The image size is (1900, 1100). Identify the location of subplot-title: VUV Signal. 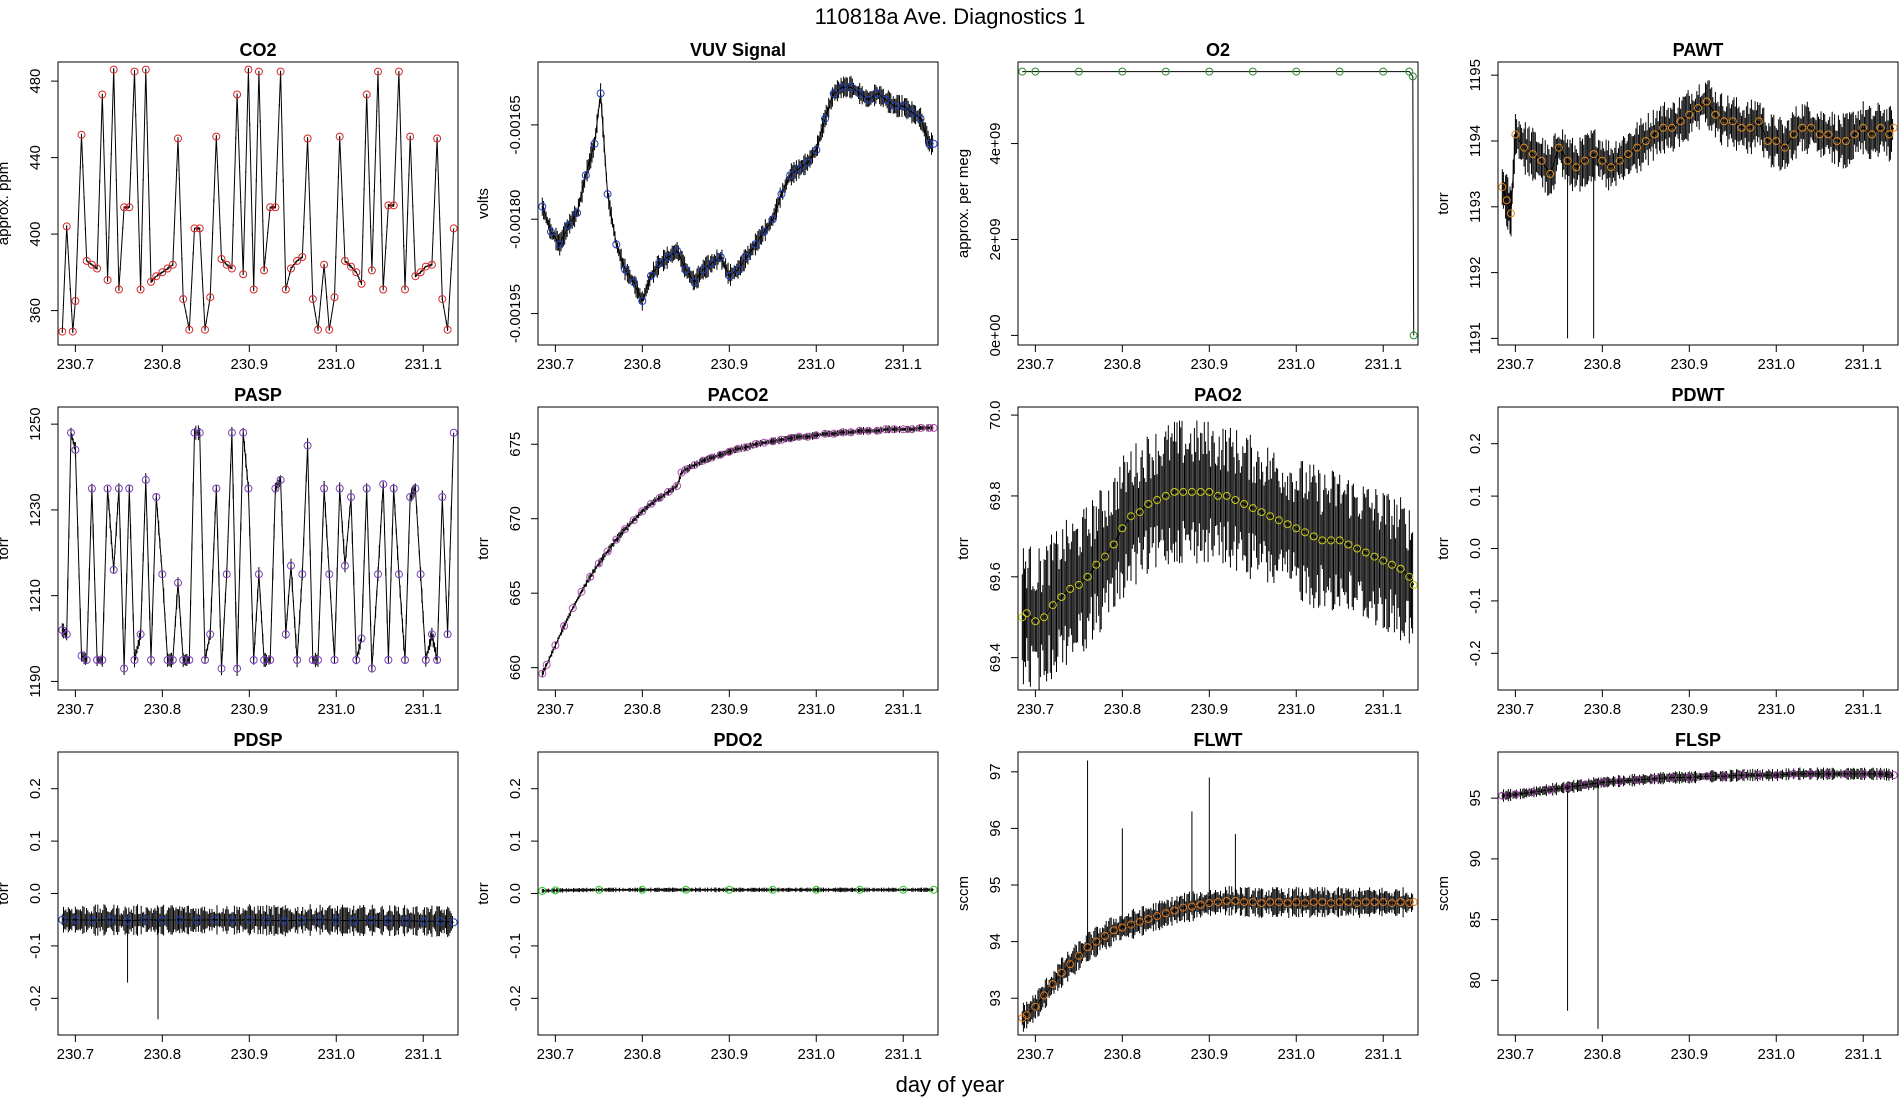
(738, 50).